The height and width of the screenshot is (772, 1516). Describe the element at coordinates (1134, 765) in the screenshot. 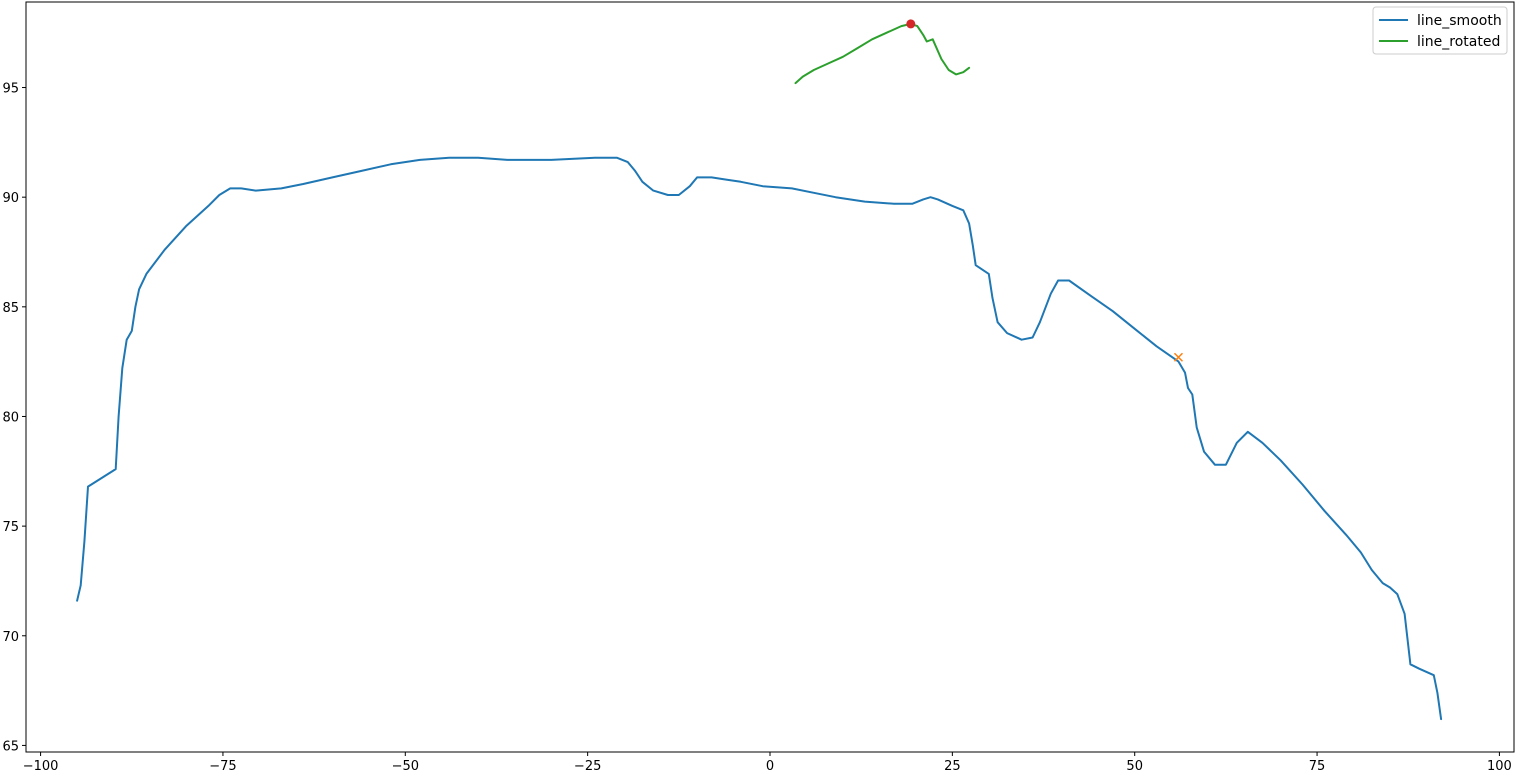

I see `x-tick-label: 50` at that location.